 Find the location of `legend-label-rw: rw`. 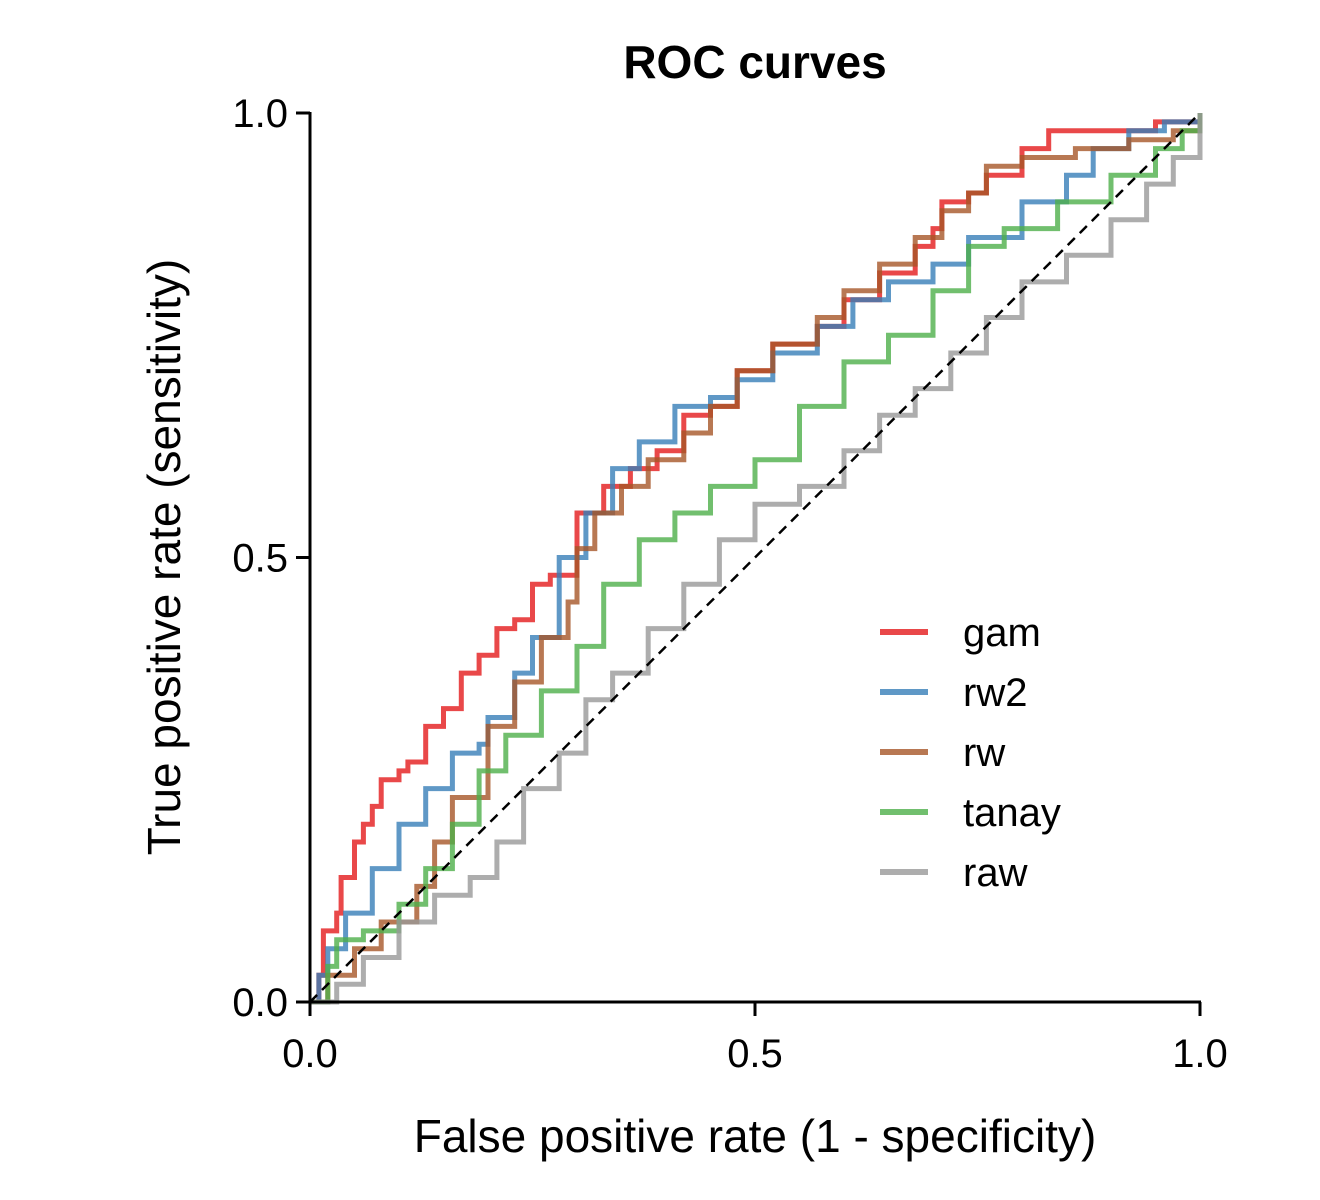

legend-label-rw: rw is located at coordinates (984, 753).